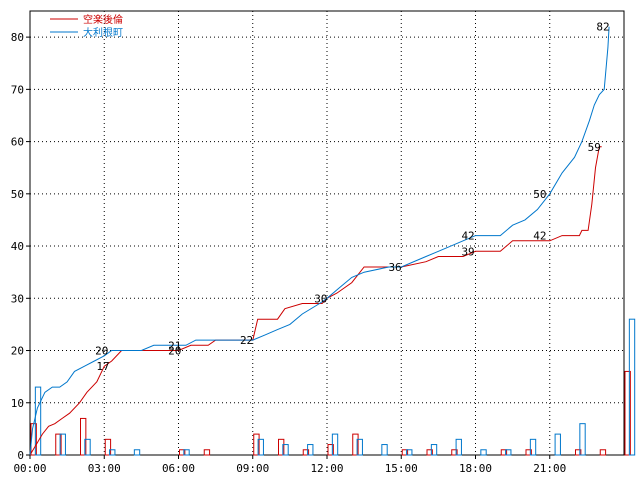  Describe the element at coordinates (602, 27) in the screenshot. I see `data-label-series-1: 82` at that location.